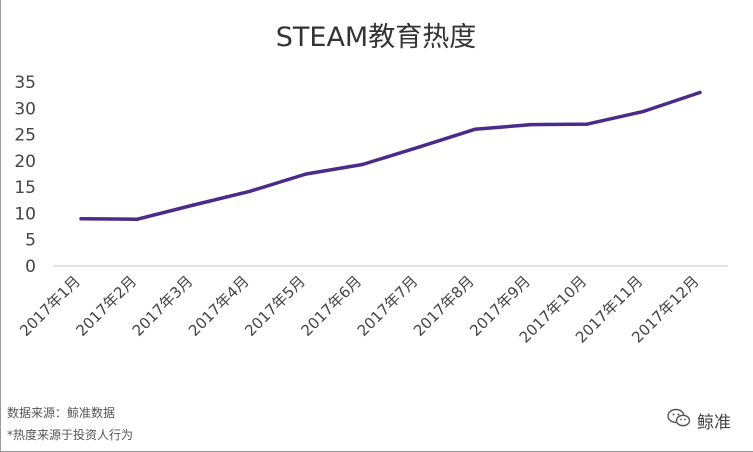 The height and width of the screenshot is (452, 753). Describe the element at coordinates (30, 267) in the screenshot. I see `y-tick-label: 0` at that location.